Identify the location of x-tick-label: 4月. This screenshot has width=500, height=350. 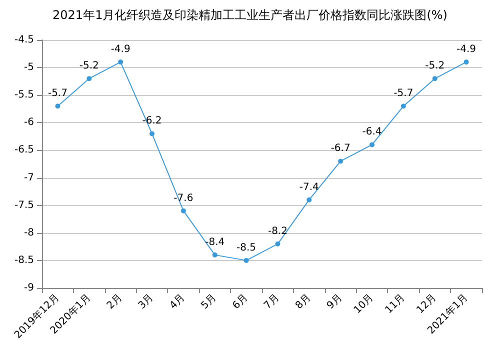
(178, 302).